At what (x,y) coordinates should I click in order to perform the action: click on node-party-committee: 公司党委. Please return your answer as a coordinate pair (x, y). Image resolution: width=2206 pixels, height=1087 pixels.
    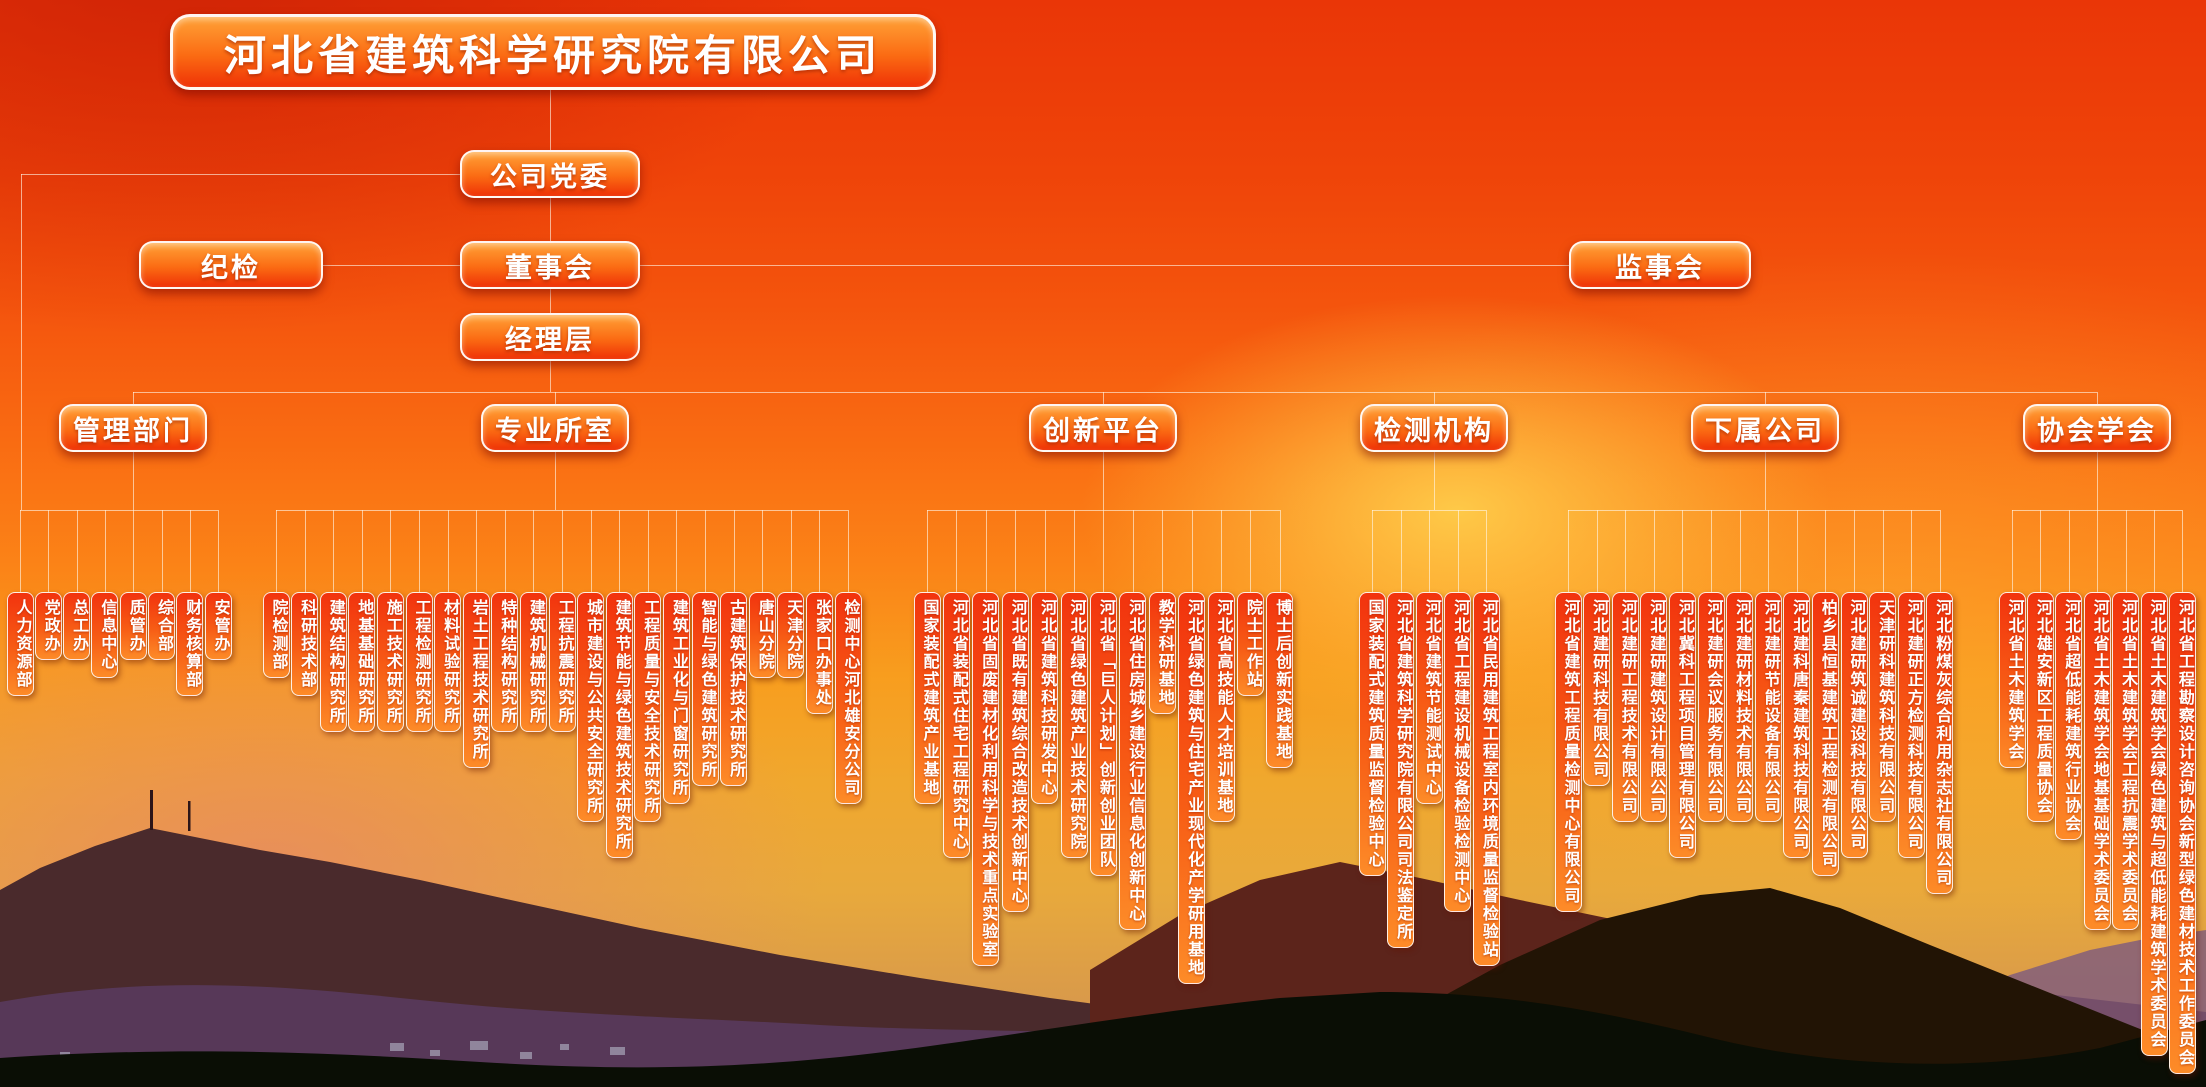
    Looking at the image, I should click on (550, 174).